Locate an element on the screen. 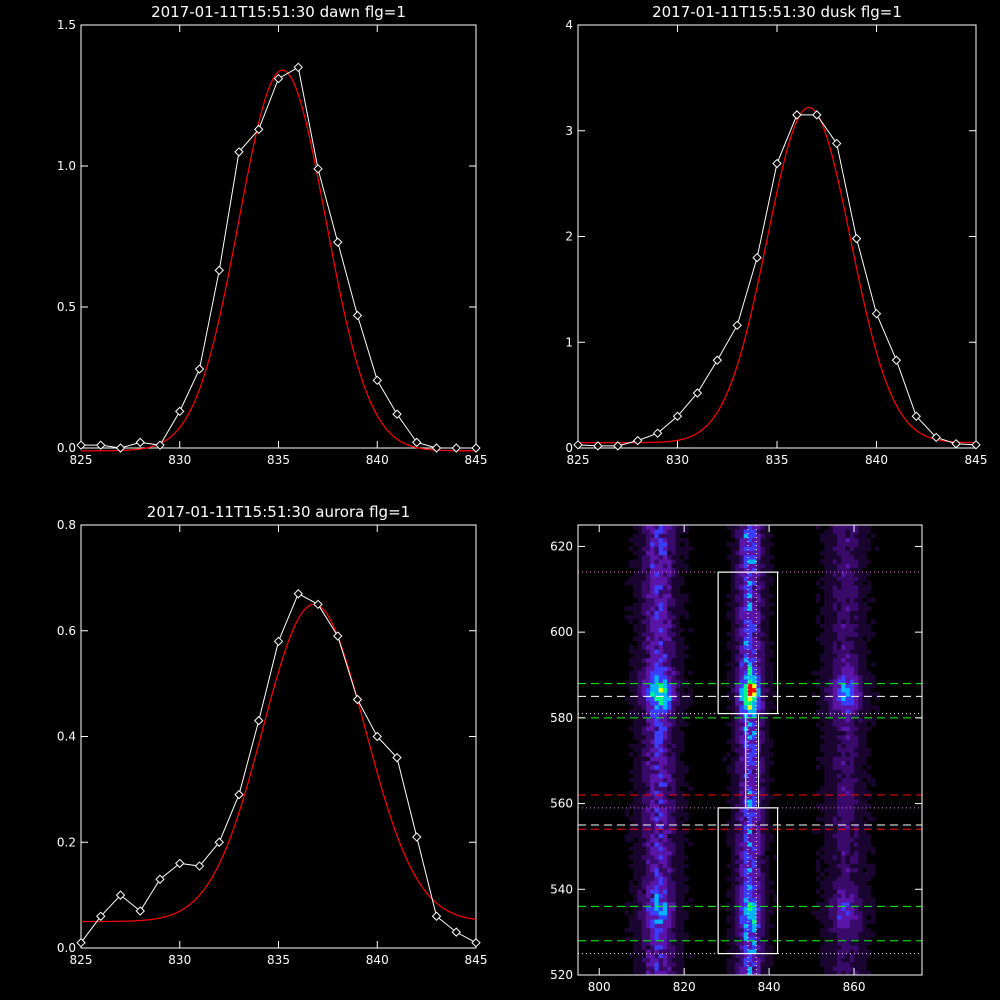  dawn-xtick-label: 845 is located at coordinates (476, 460).